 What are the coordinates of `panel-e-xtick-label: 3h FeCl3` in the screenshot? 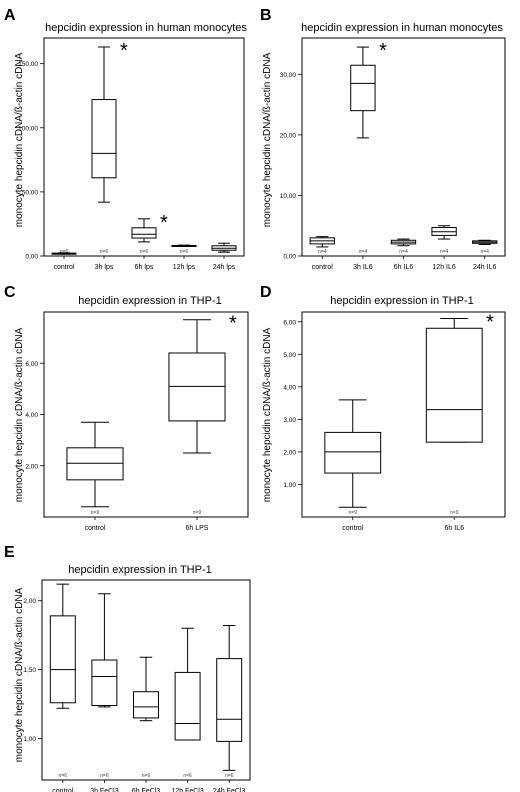 It's located at (104, 790).